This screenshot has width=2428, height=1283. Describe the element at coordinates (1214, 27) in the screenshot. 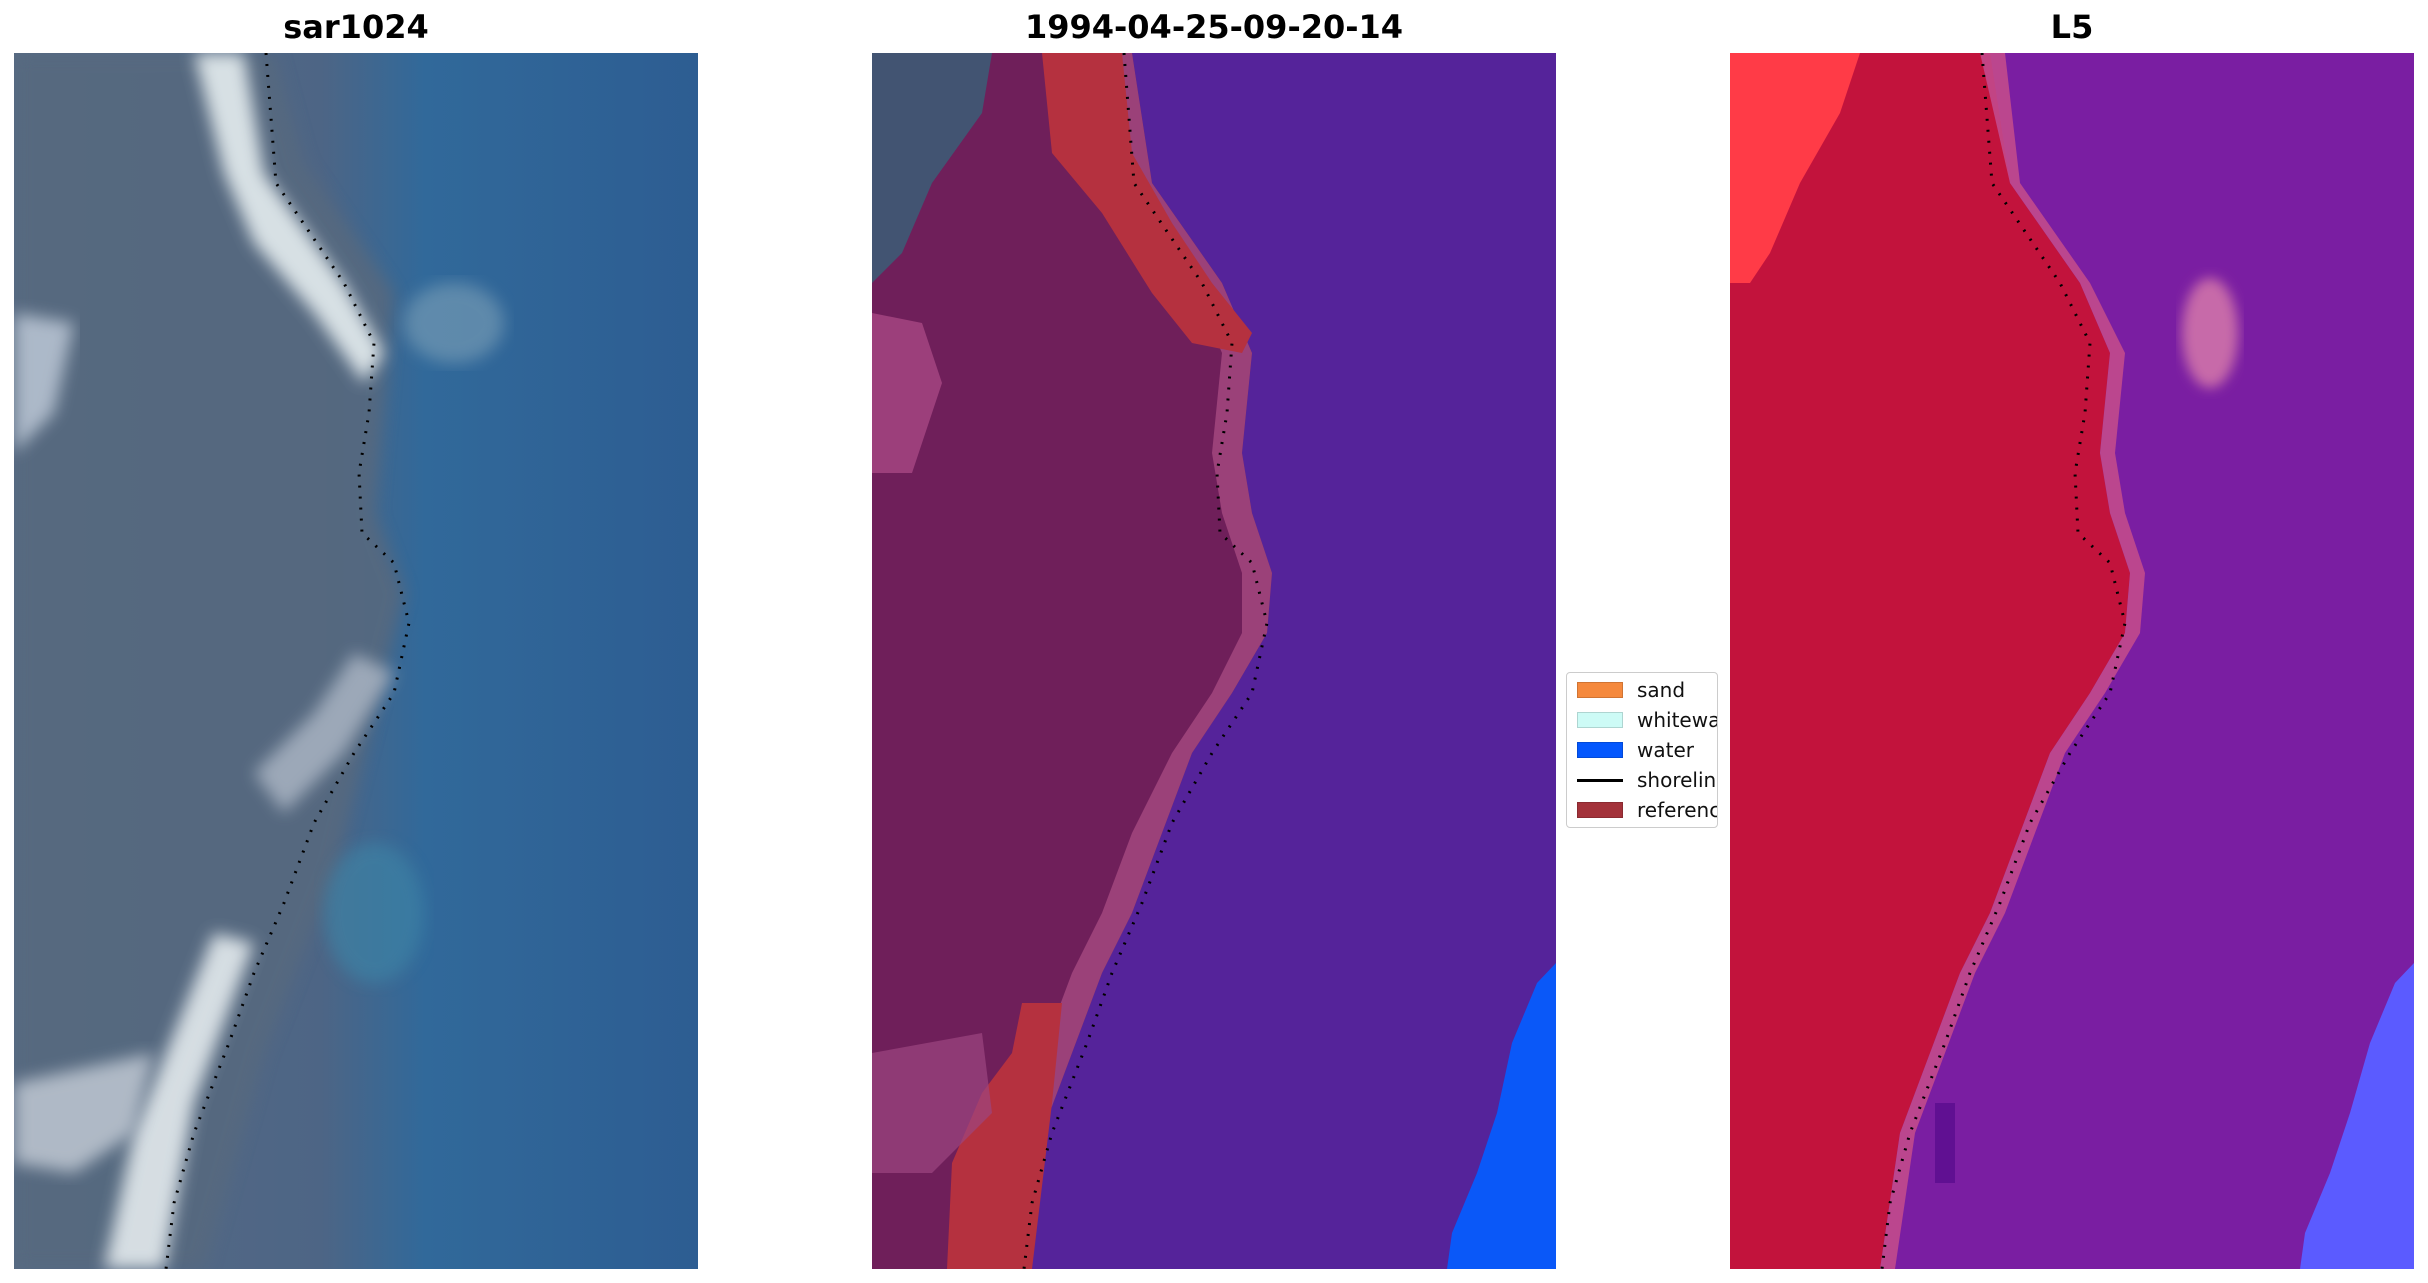

I see `panel-title-date: 1994-04-25-09-20-14` at that location.